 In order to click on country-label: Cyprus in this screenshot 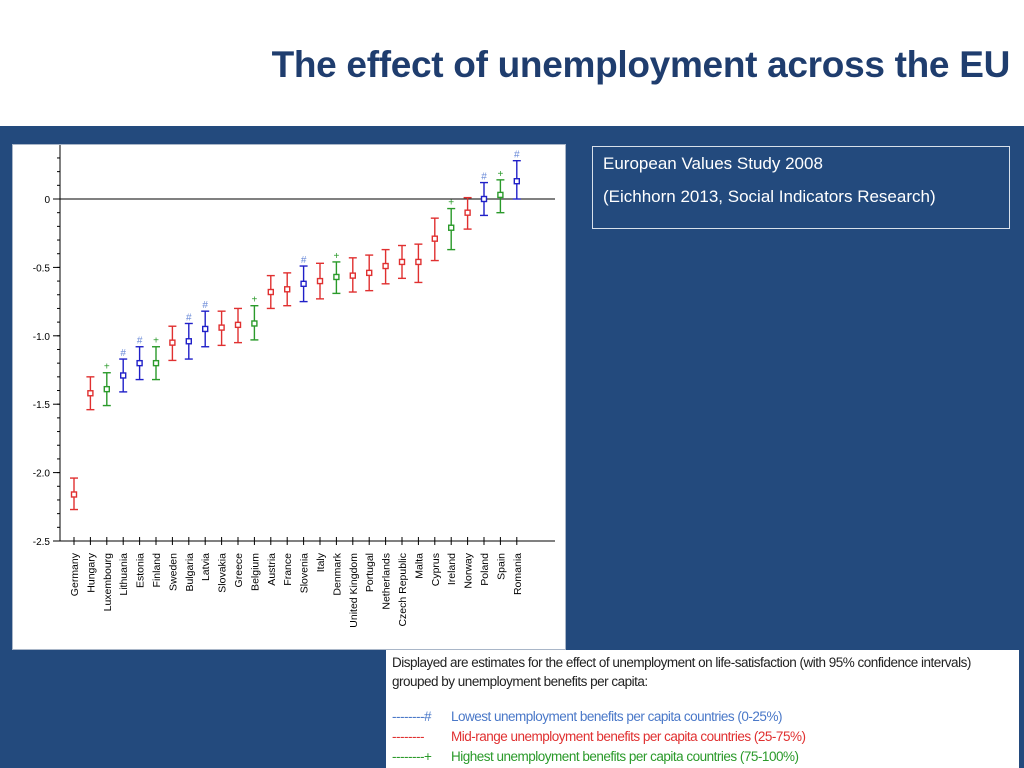, I will do `click(436, 569)`.